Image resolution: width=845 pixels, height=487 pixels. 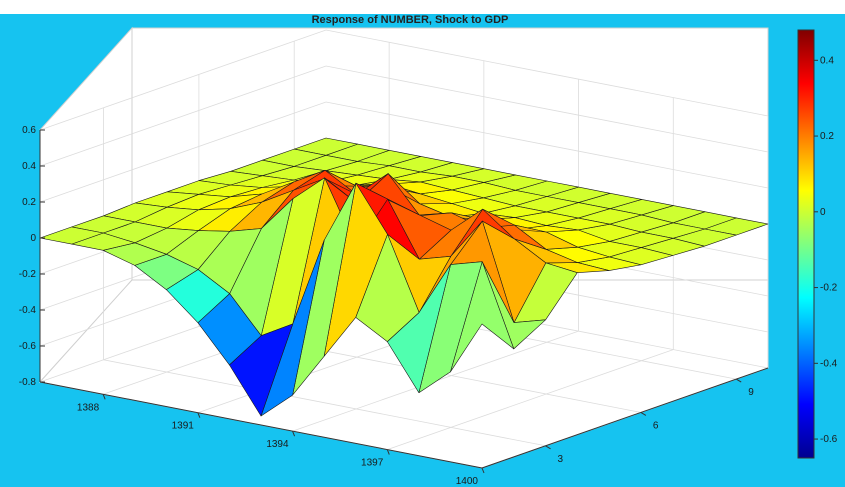 I want to click on z-tick-label: -0.8, so click(x=28, y=382).